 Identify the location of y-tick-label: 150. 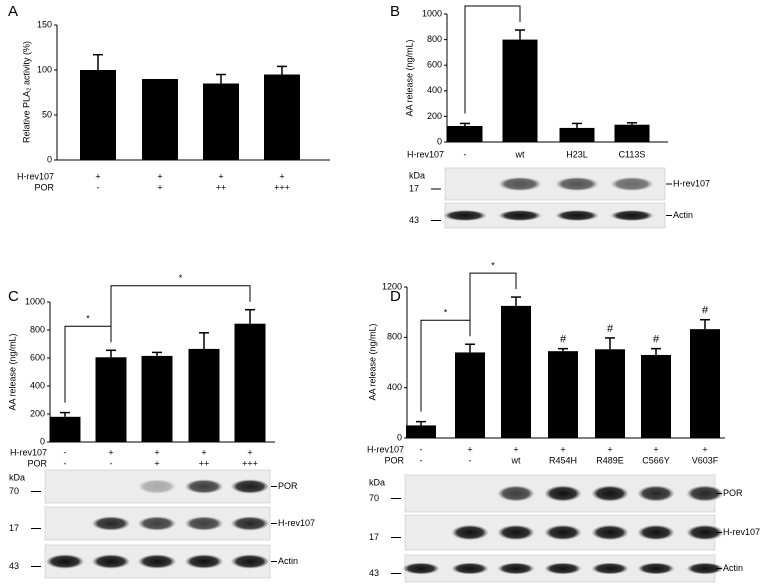
(44, 24).